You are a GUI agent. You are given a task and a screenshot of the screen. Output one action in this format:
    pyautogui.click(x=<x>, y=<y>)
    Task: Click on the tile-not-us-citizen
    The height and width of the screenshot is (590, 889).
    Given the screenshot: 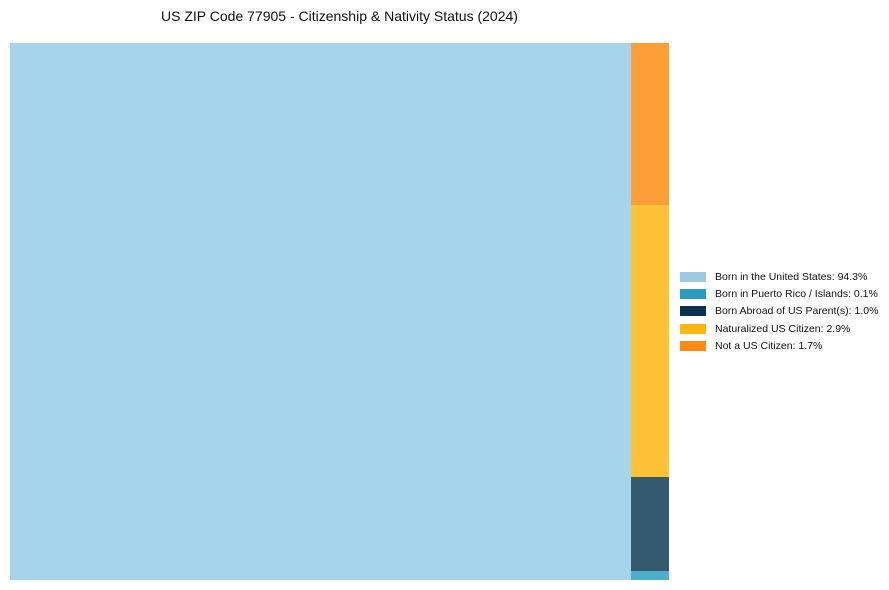 What is the action you would take?
    pyautogui.click(x=650, y=124)
    